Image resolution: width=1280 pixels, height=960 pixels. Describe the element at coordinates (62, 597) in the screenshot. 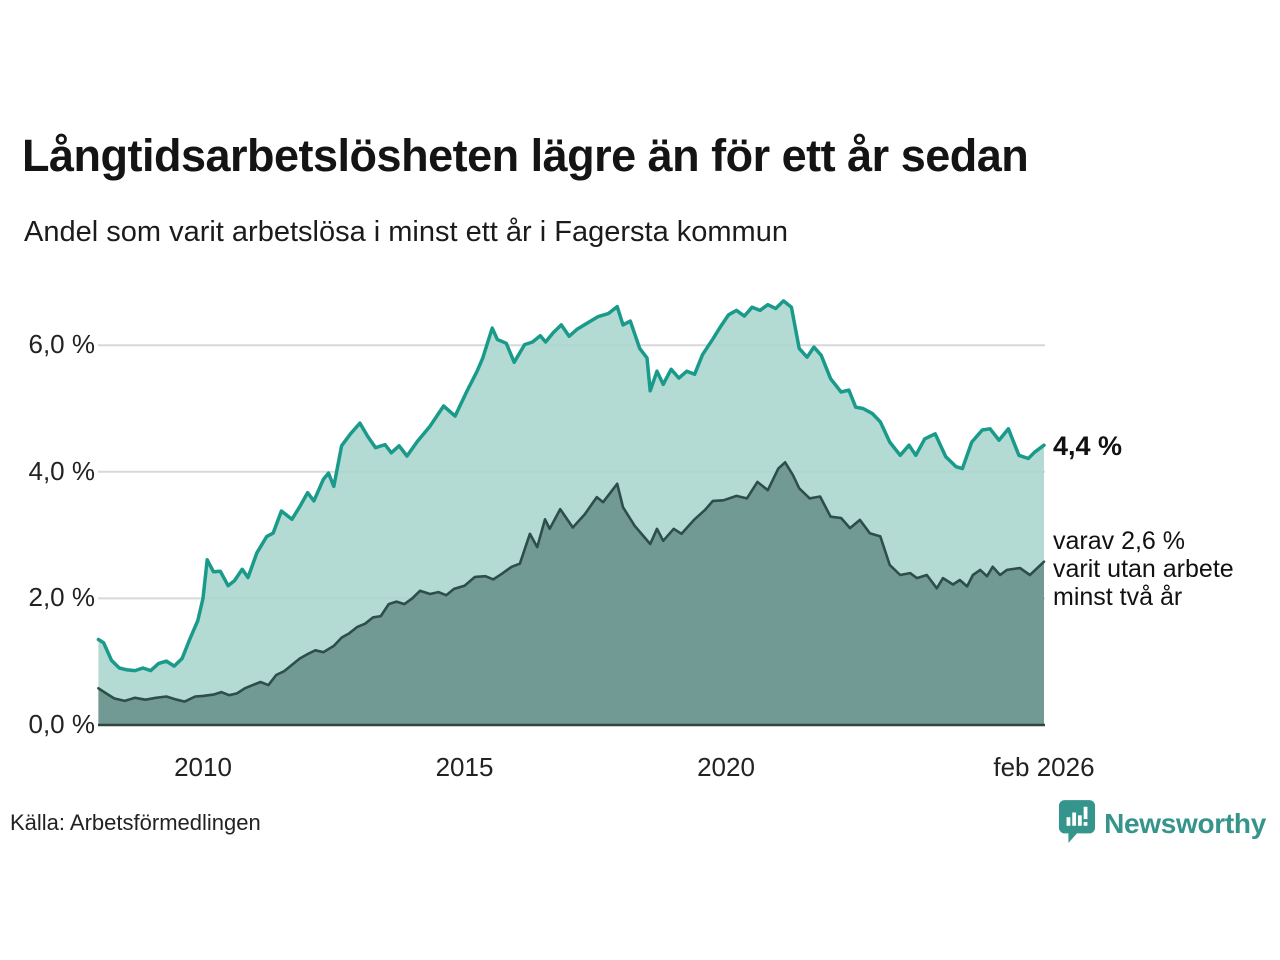

I see `y-tick-label: 2,0 %` at that location.